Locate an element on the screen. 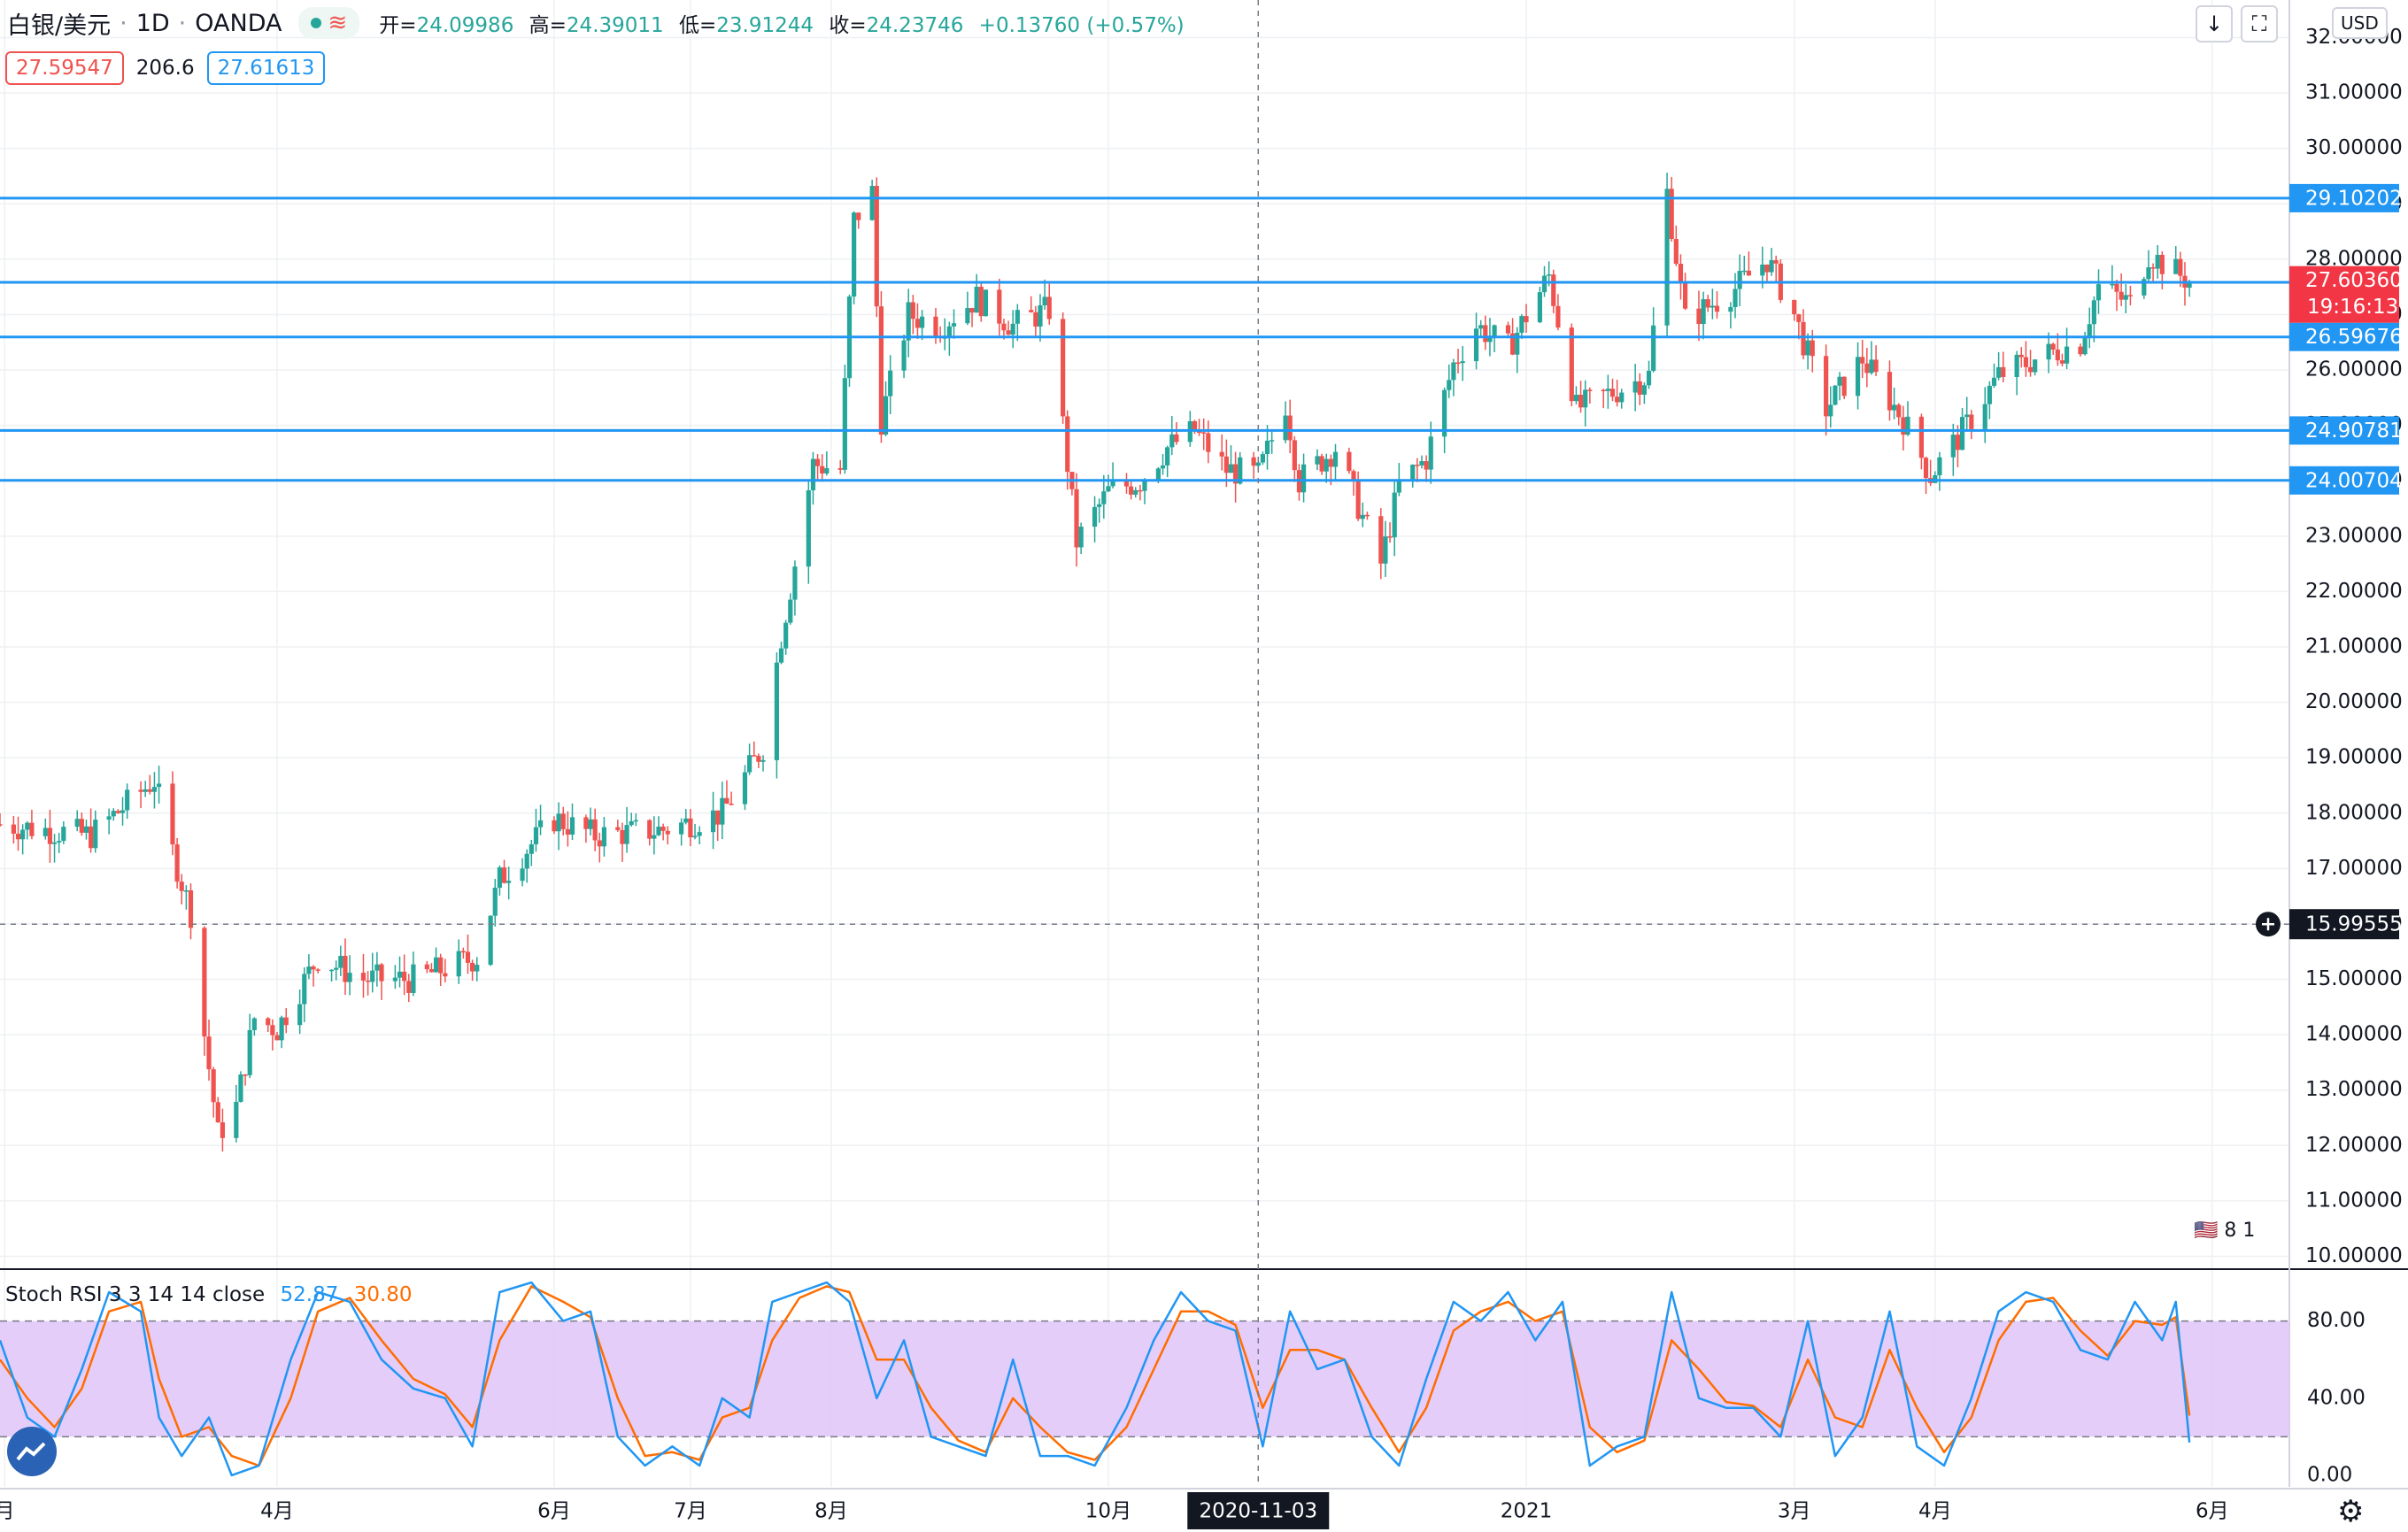 The image size is (2408, 1532). indicator-legend: Stoch RSI 3 3 14 14 close 52.87 30.80 is located at coordinates (209, 1294).